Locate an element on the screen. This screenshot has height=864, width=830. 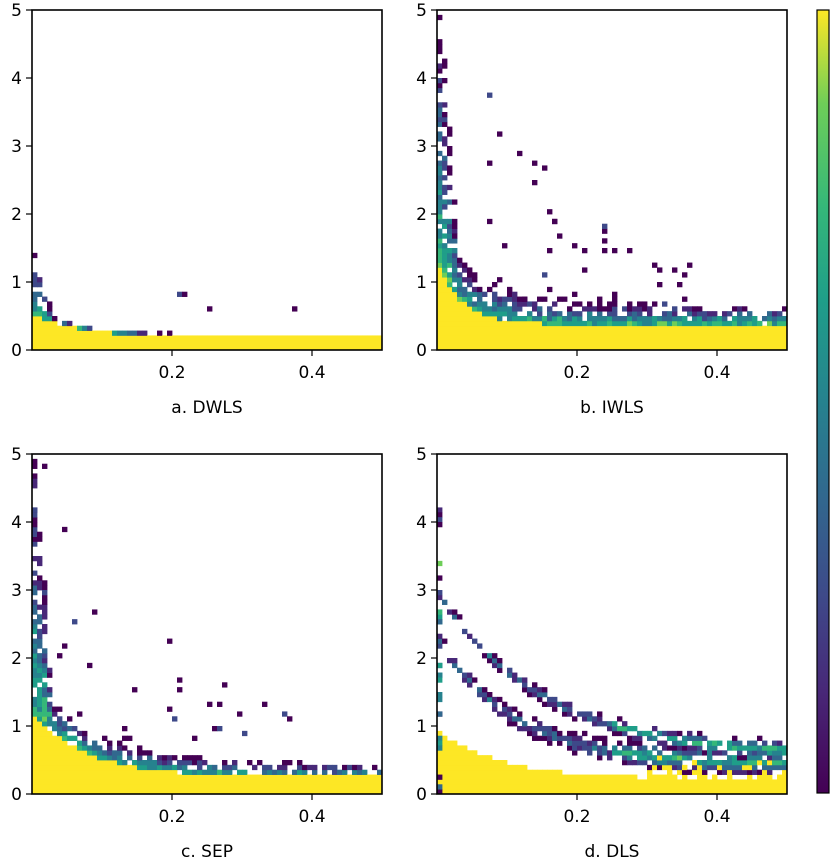
panel-title-sep: c. SEP is located at coordinates (207, 852).